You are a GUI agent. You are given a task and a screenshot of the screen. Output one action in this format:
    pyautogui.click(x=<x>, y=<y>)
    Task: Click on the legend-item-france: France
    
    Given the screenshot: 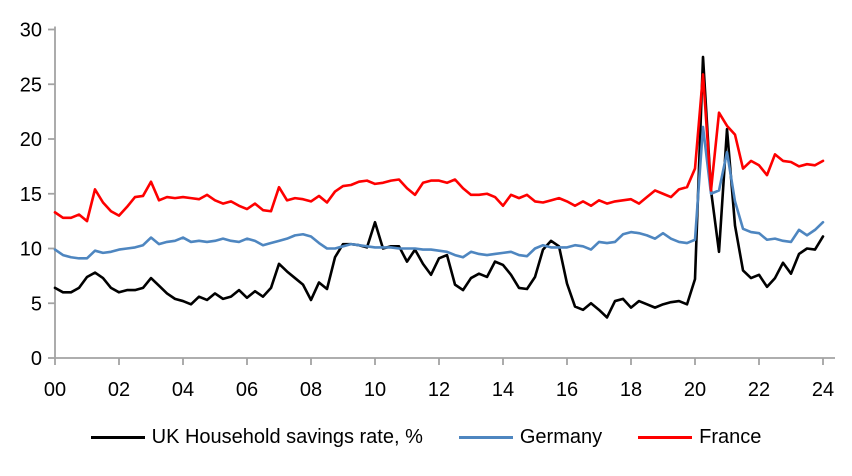 What is the action you would take?
    pyautogui.click(x=699, y=437)
    